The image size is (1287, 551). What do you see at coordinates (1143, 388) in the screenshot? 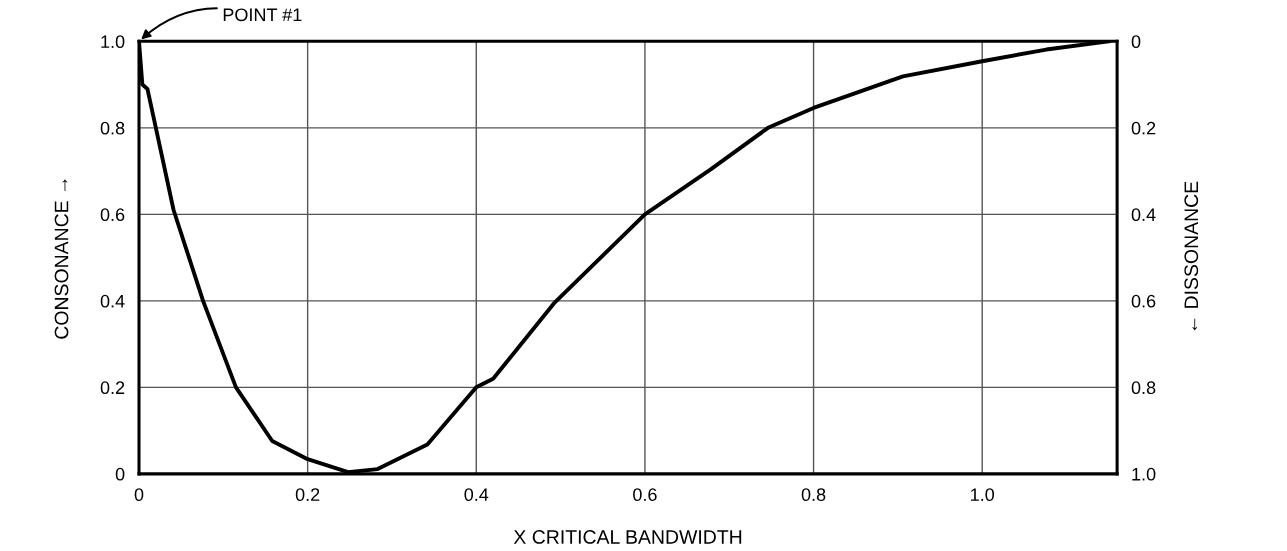
I see `y2-tick-label: 0.8` at bounding box center [1143, 388].